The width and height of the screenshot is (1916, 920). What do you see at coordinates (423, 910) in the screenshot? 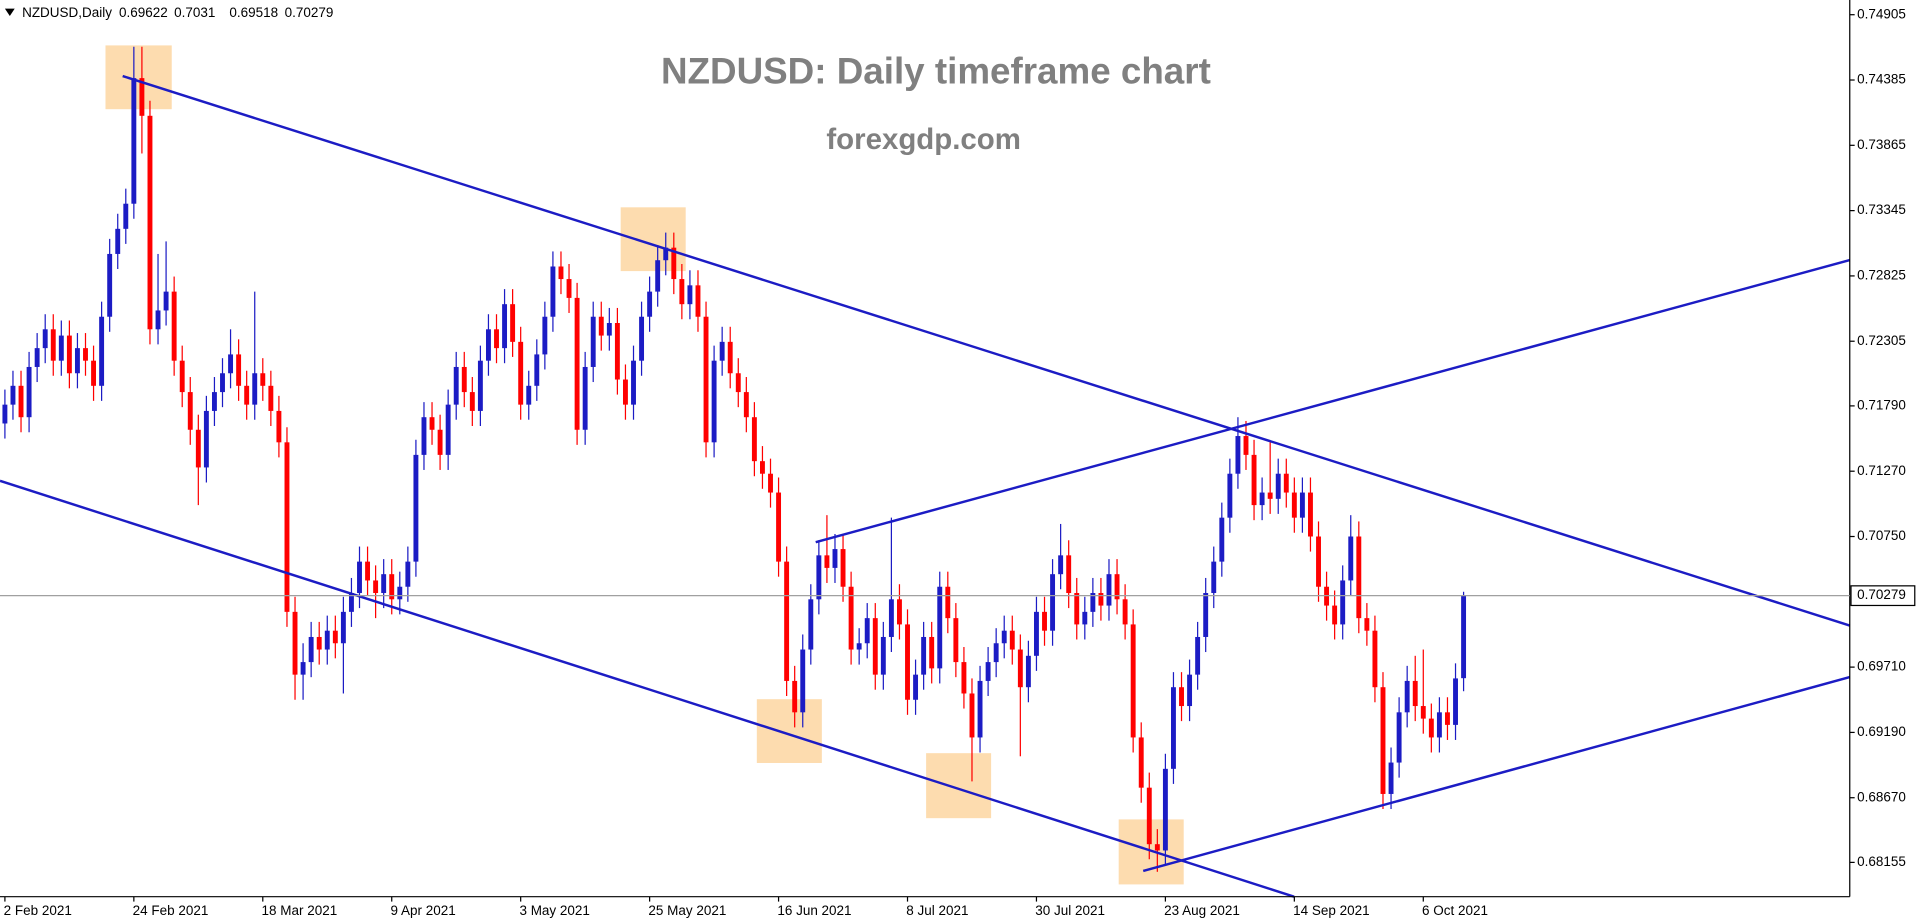
I see `x-tick-label: 9 Apr 2021` at bounding box center [423, 910].